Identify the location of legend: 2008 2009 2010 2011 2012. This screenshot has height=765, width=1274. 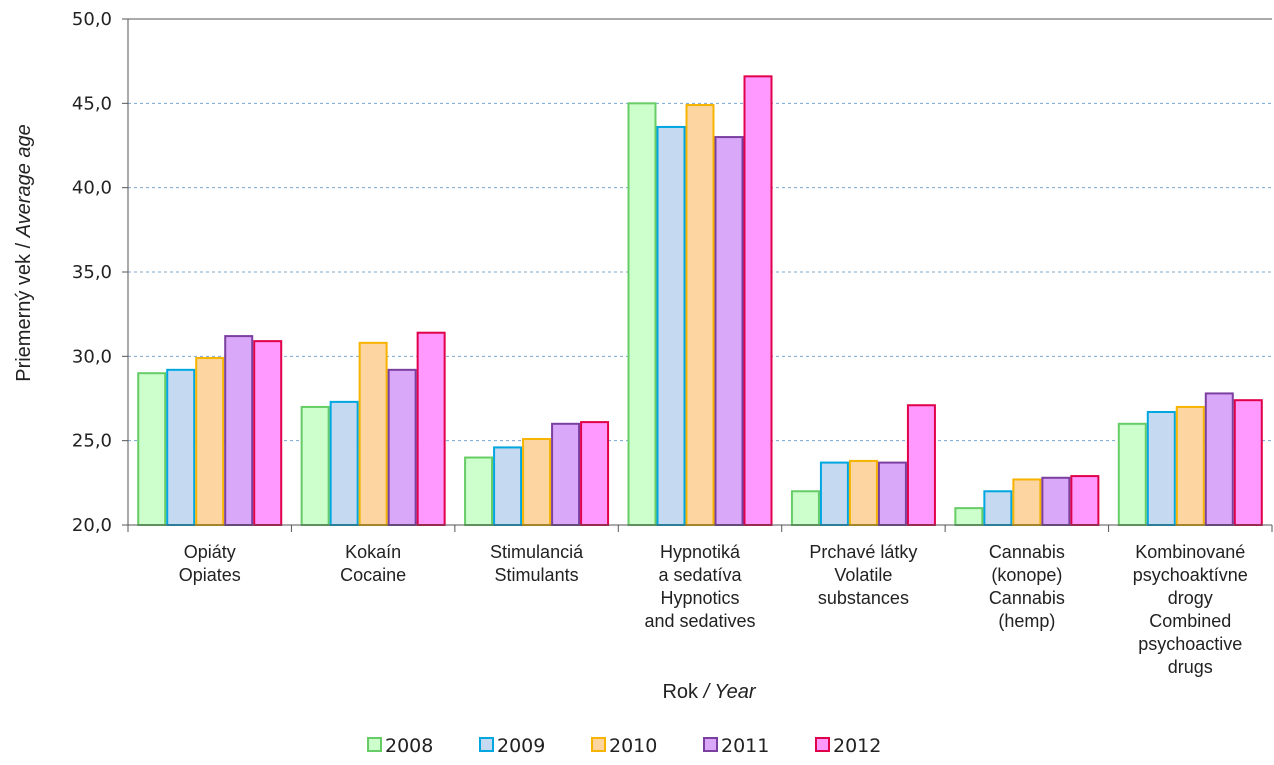
(624, 746).